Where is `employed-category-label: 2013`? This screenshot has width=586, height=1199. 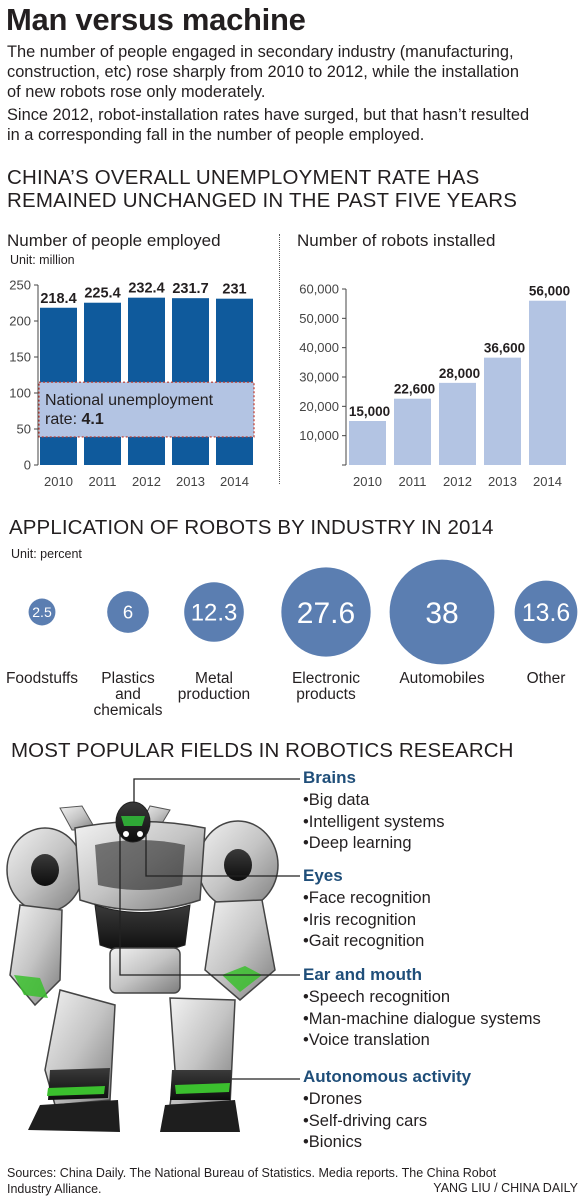
employed-category-label: 2013 is located at coordinates (190, 481).